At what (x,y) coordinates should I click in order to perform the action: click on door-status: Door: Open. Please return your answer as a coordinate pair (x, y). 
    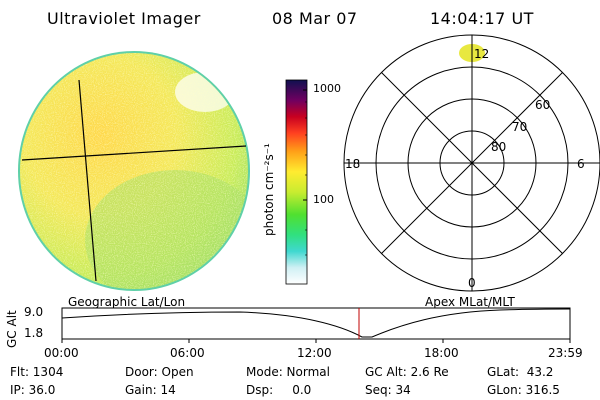
    Looking at the image, I should click on (159, 372).